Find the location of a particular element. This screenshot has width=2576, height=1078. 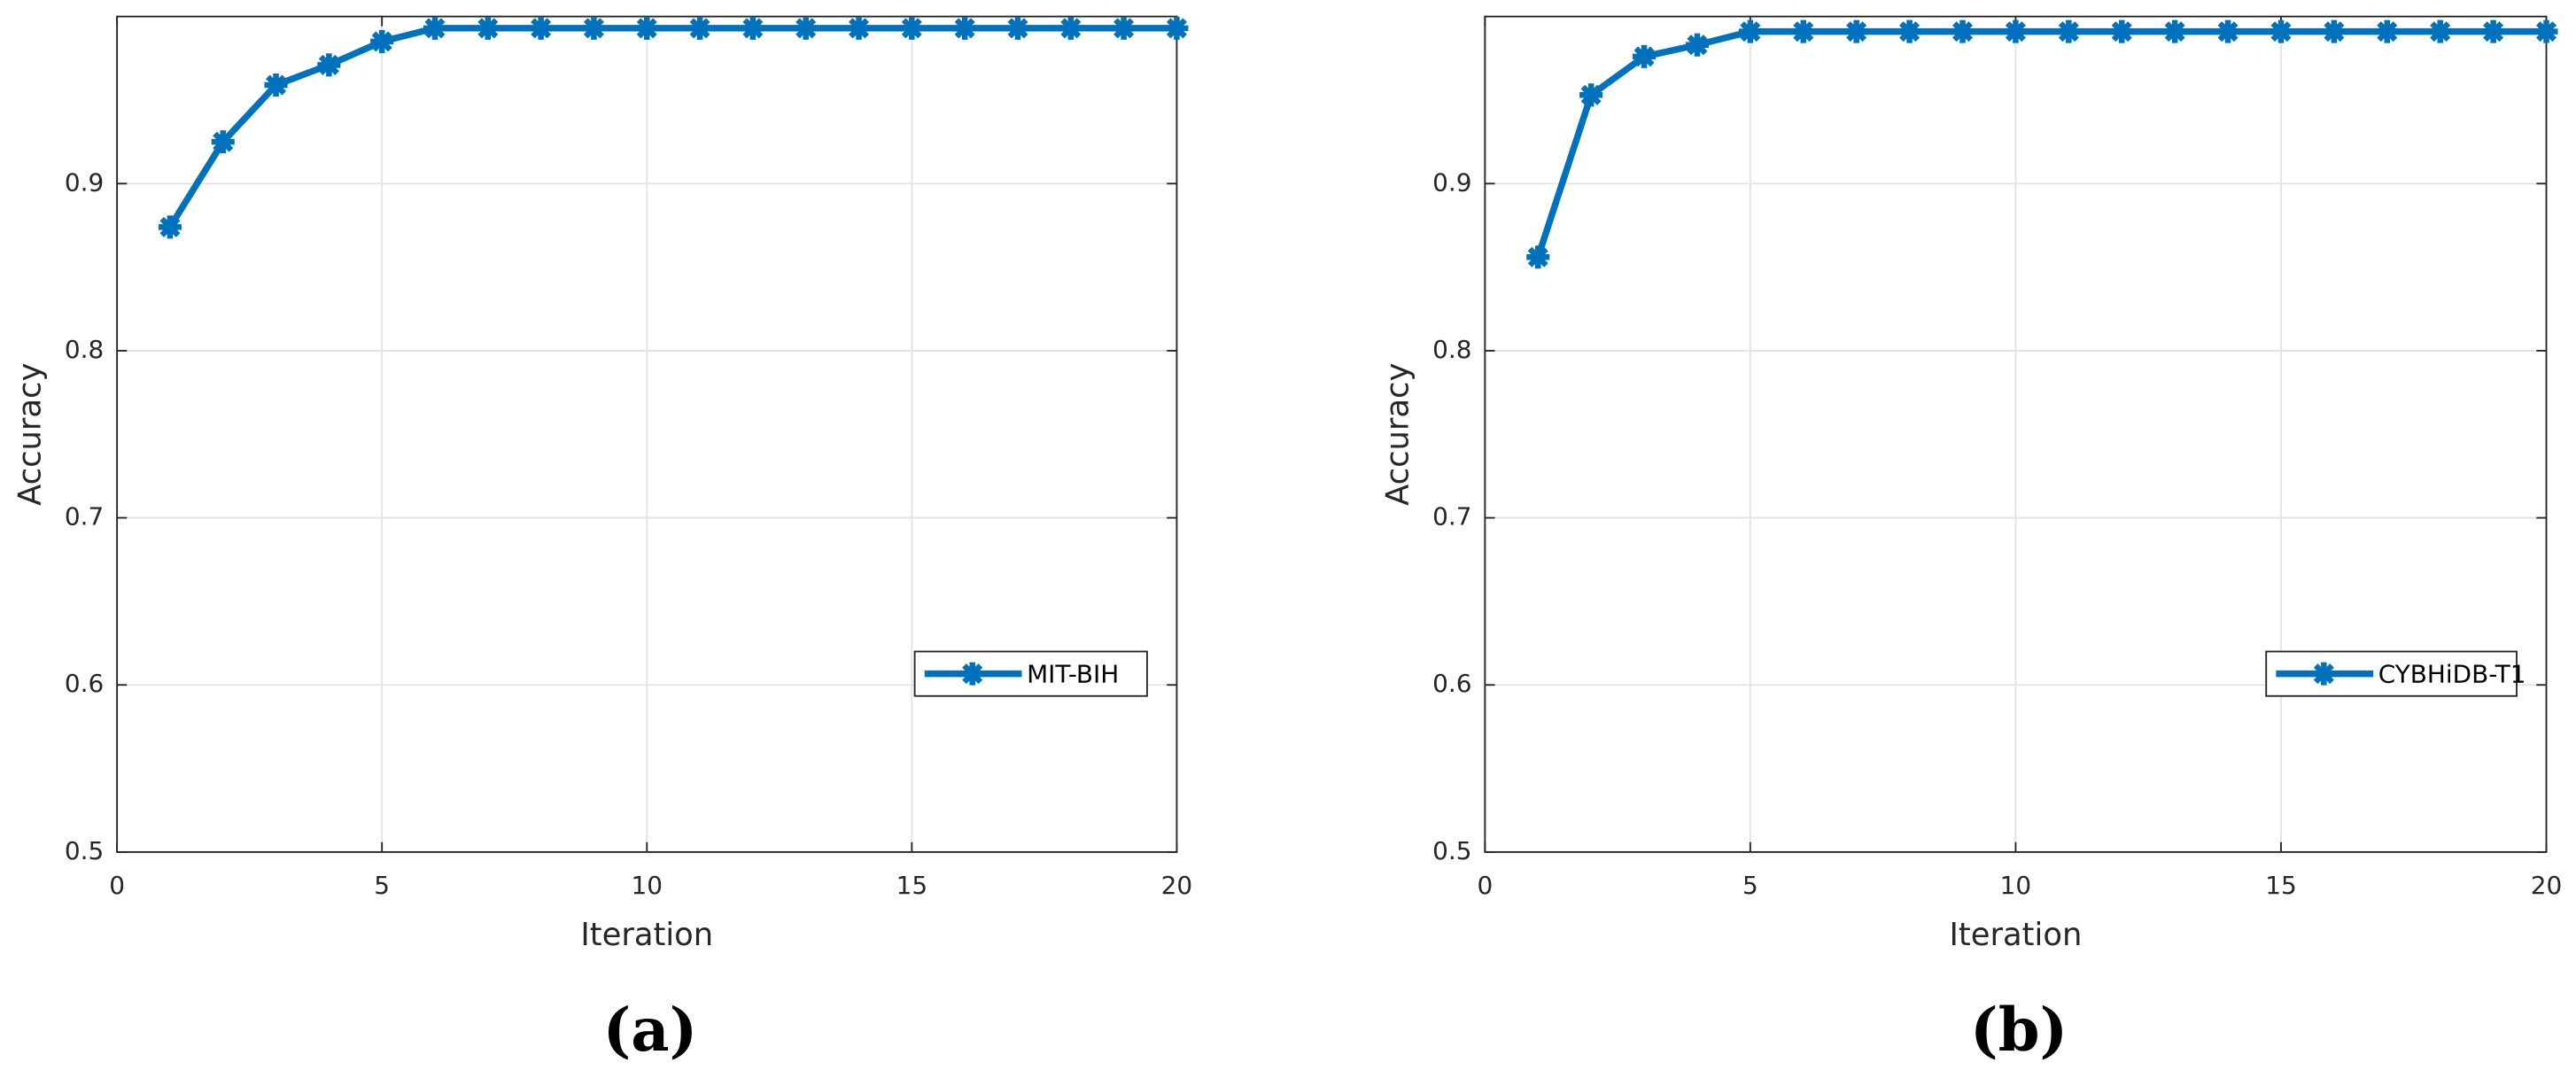

legend-label: MIT-BIH is located at coordinates (1073, 673).